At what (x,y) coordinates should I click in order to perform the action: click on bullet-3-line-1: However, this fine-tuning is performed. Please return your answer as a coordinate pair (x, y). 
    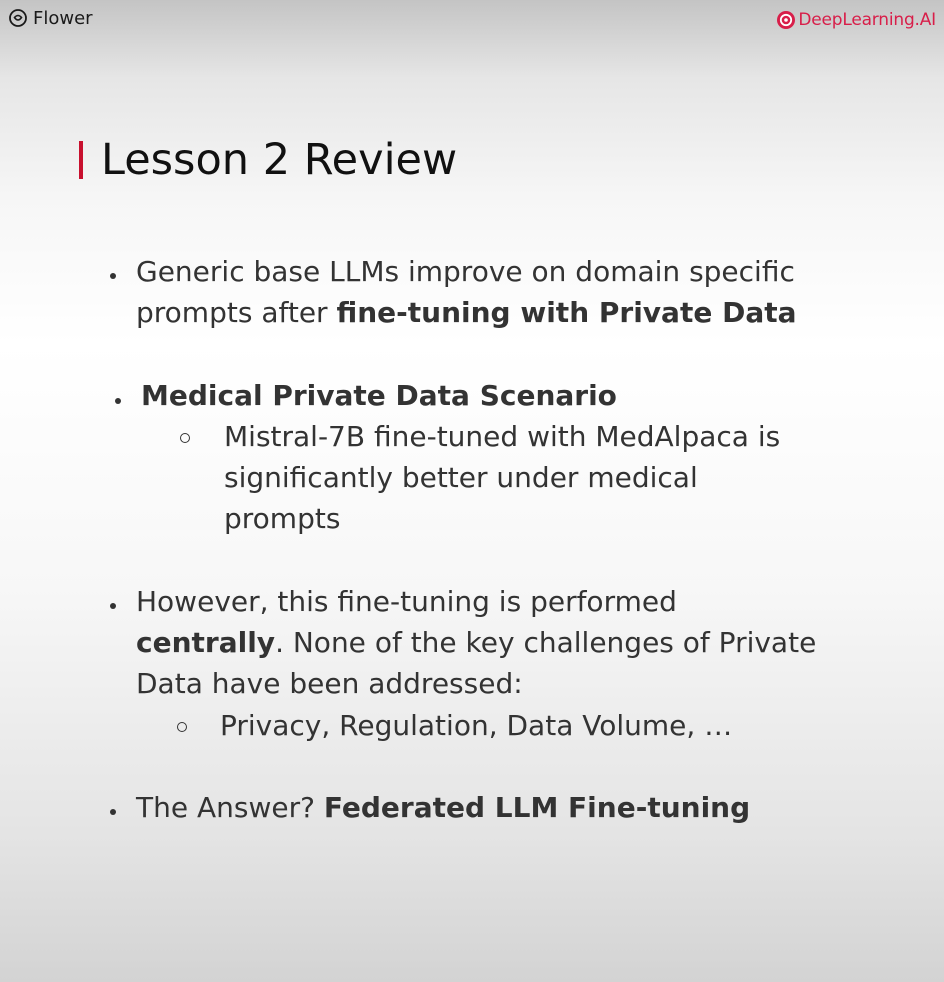
    Looking at the image, I should click on (406, 601).